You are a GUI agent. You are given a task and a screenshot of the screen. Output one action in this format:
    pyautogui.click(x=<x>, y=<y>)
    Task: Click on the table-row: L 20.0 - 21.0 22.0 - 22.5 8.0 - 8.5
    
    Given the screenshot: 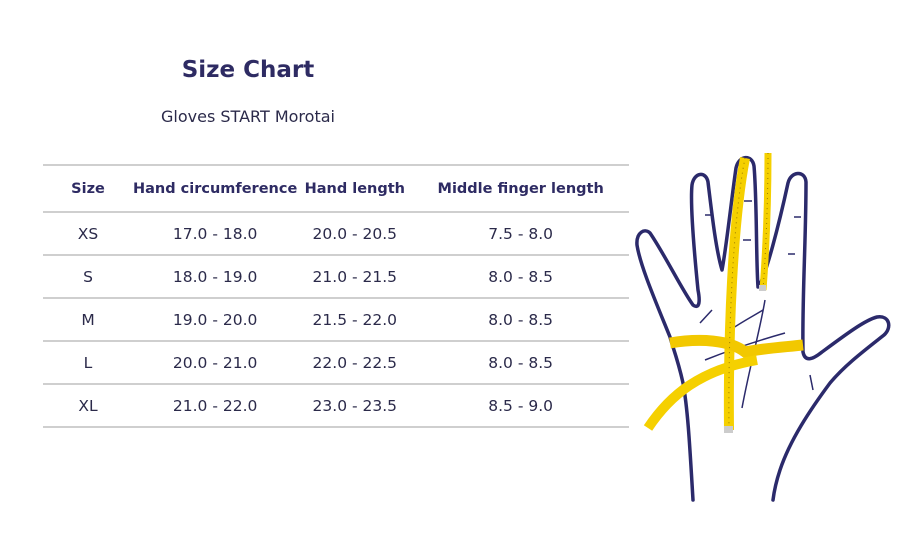 What is the action you would take?
    pyautogui.click(x=336, y=362)
    